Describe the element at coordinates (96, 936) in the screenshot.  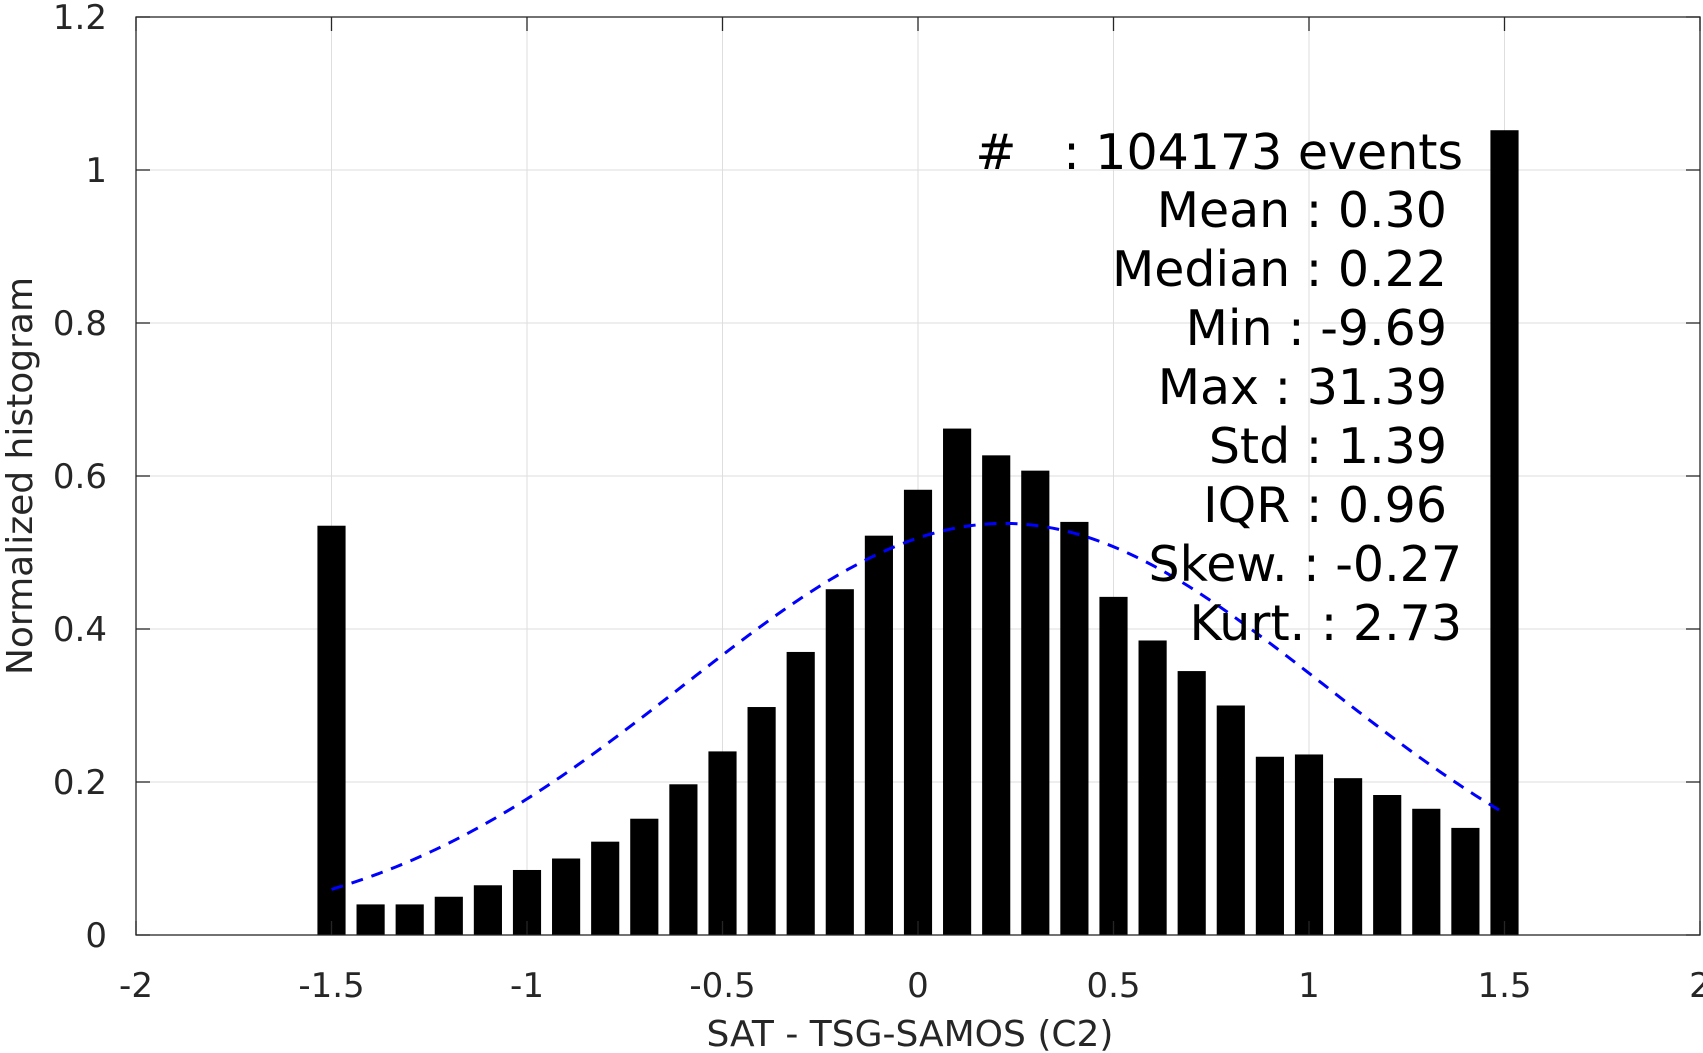
I see `y-tick-label: 0` at that location.